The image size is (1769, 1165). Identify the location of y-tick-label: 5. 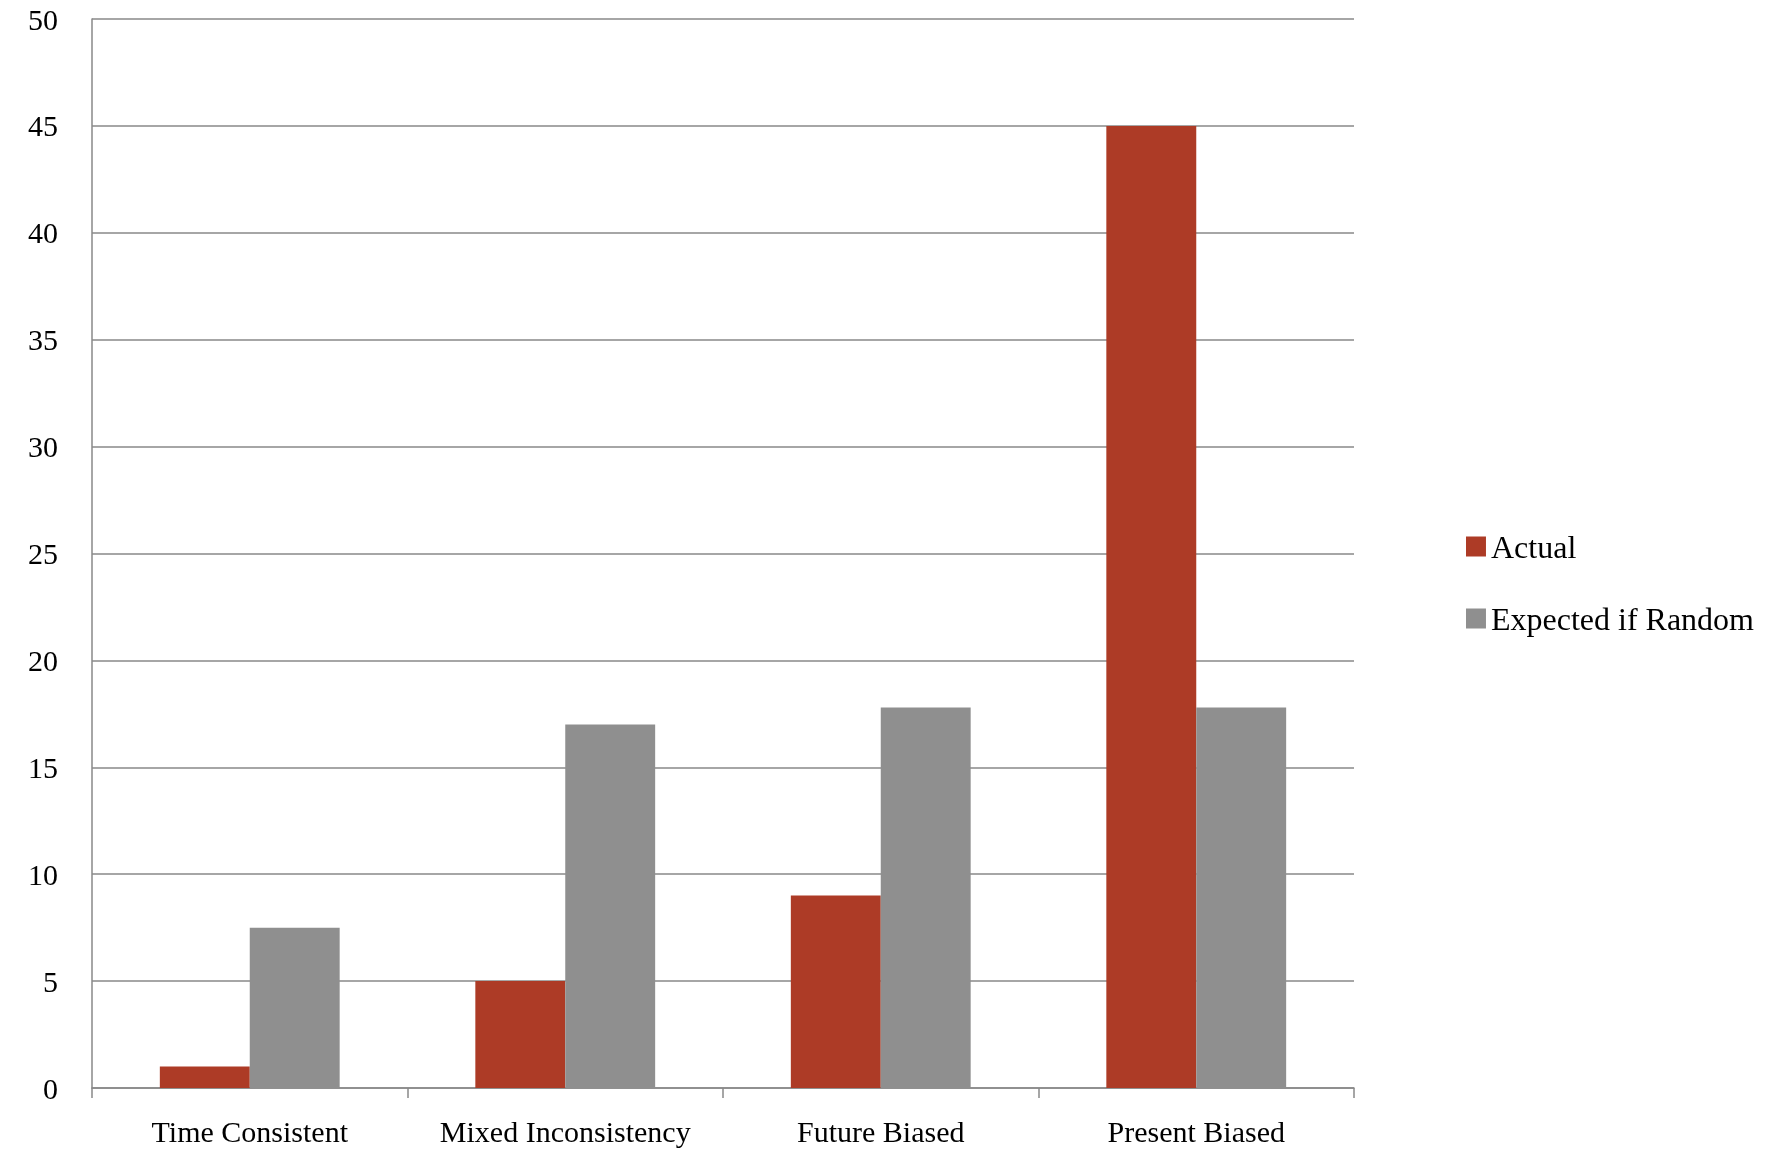
(50, 981).